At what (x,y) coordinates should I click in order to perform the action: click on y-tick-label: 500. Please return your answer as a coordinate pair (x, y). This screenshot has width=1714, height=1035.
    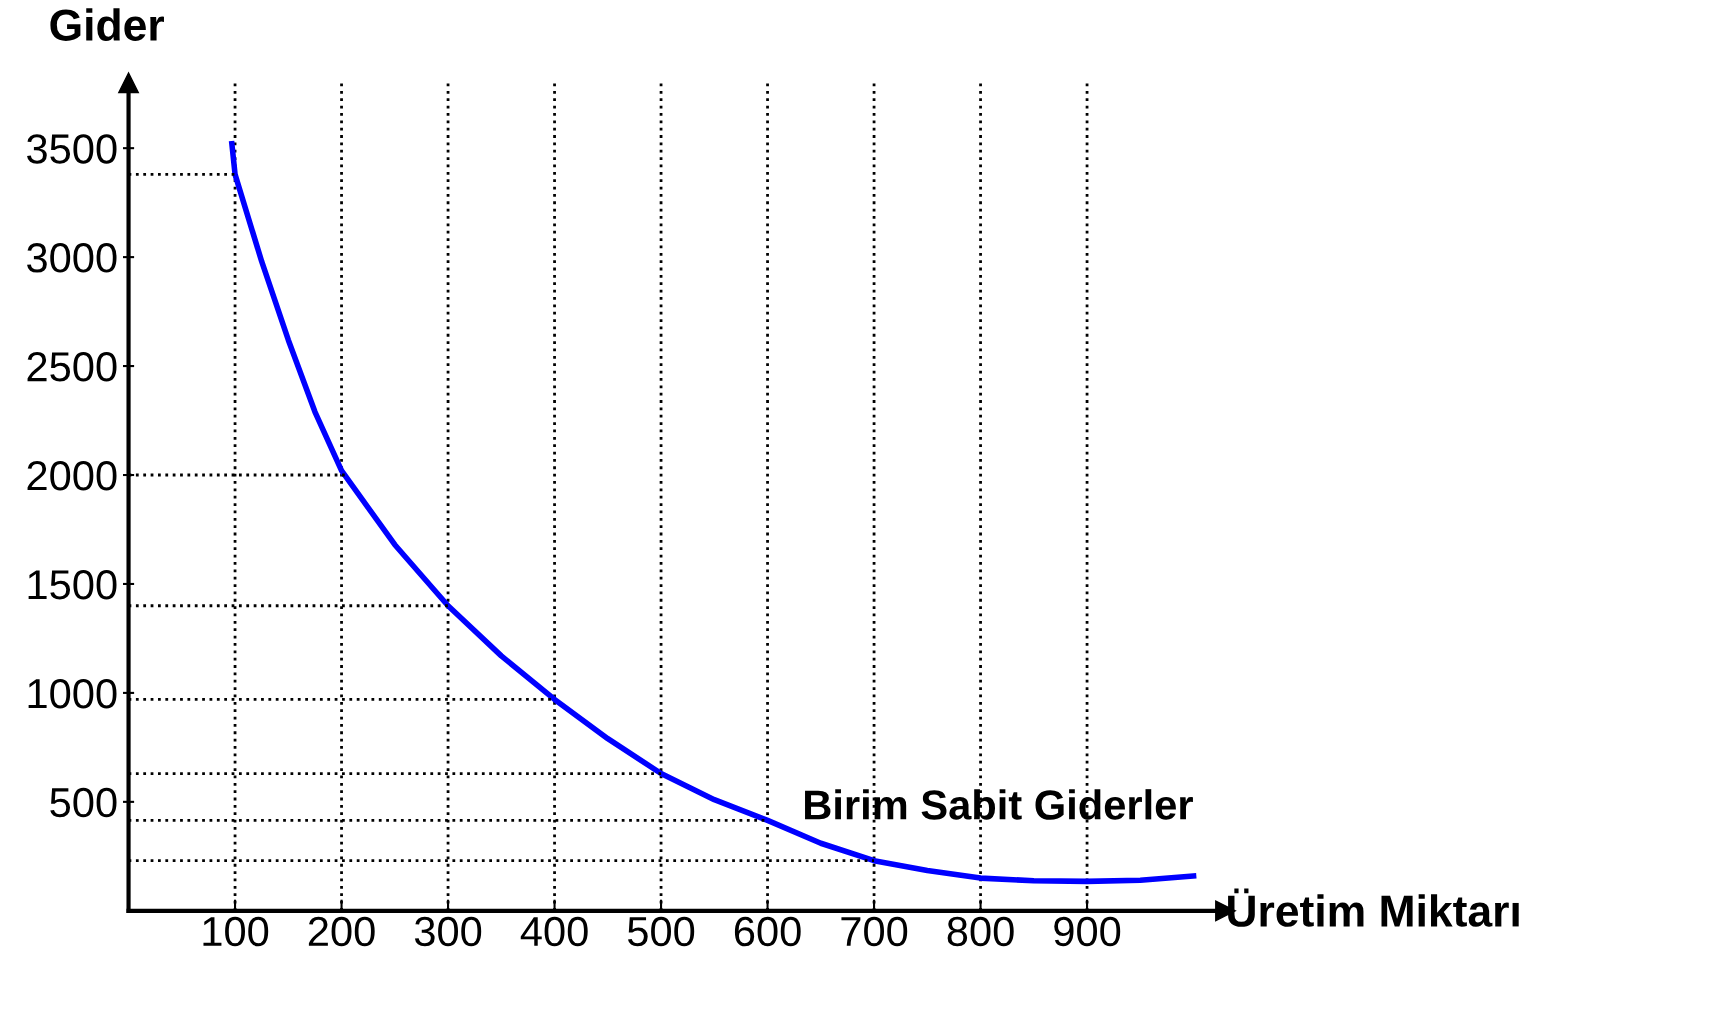
    Looking at the image, I should click on (83, 802).